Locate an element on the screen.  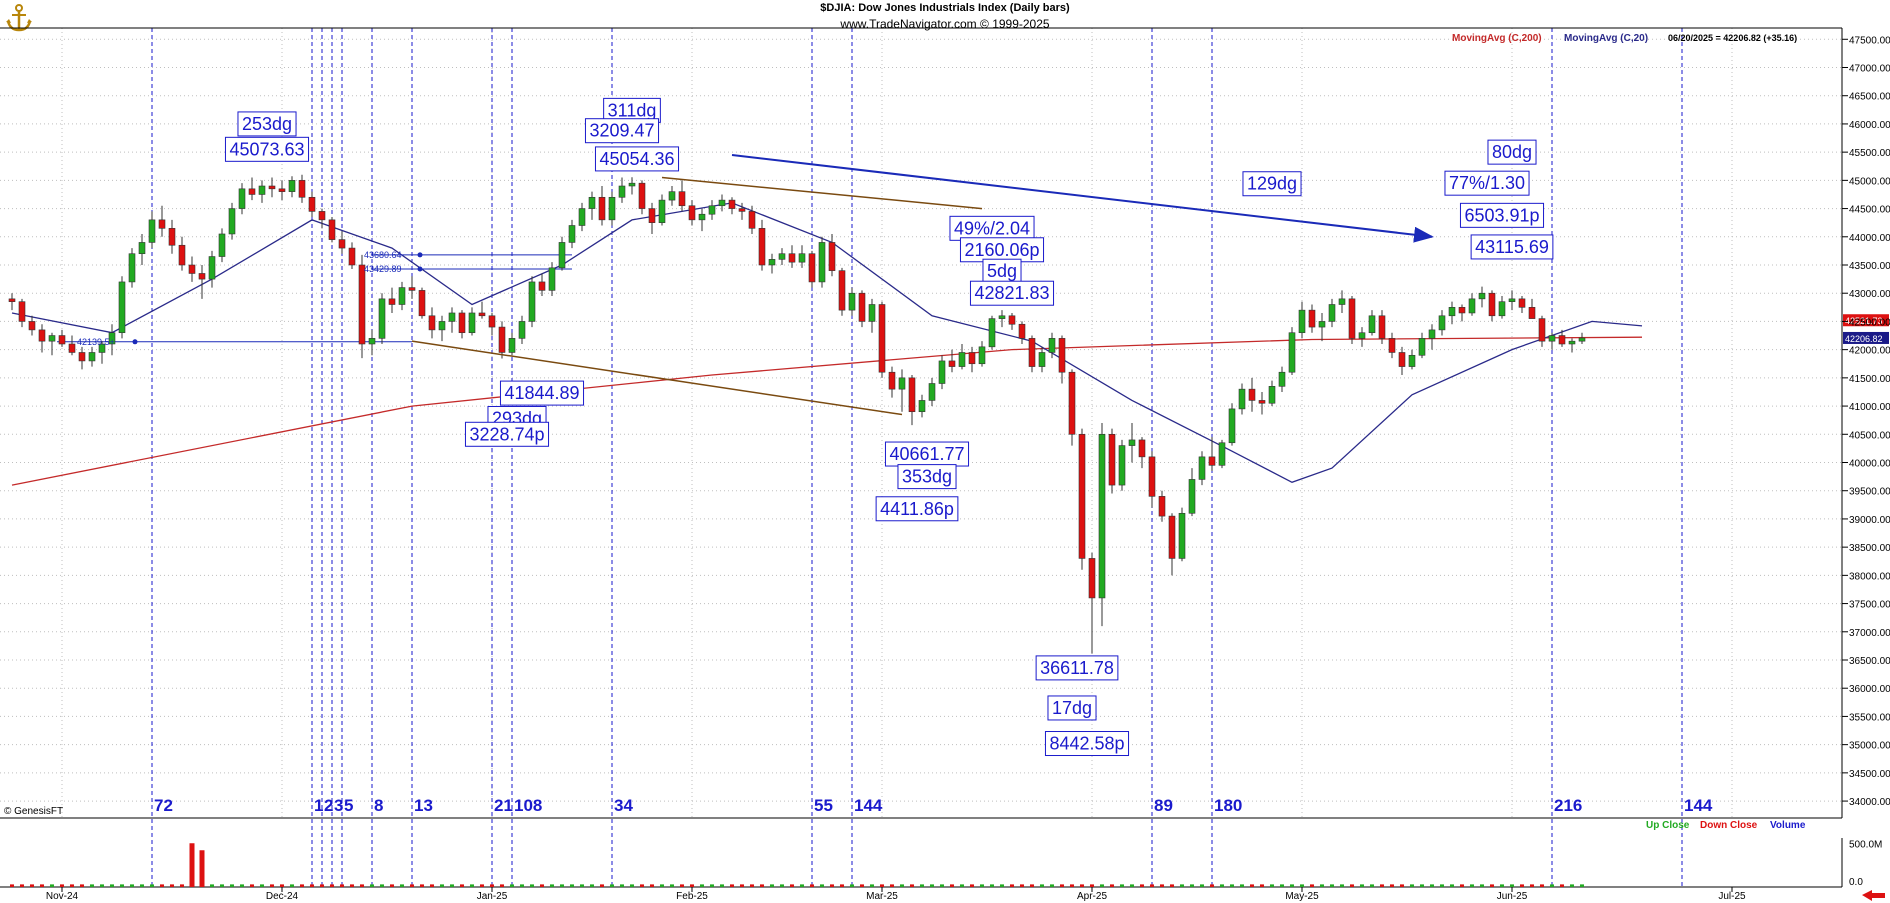
volume-tick-label-zero: 0.0 is located at coordinates (1856, 882).